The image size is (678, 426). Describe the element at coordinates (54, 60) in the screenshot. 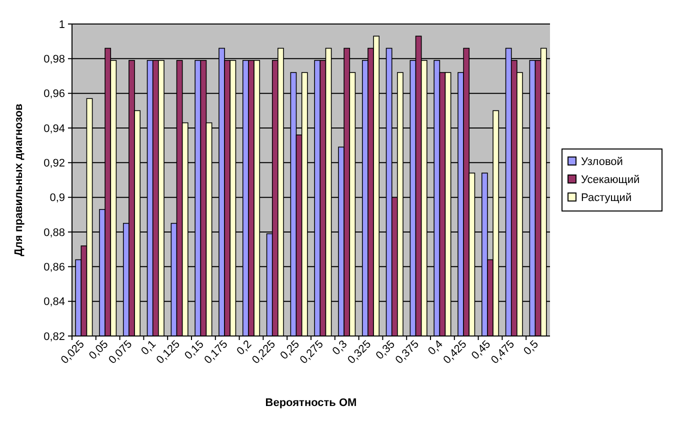

I see `y-tick-label: 0,98` at that location.